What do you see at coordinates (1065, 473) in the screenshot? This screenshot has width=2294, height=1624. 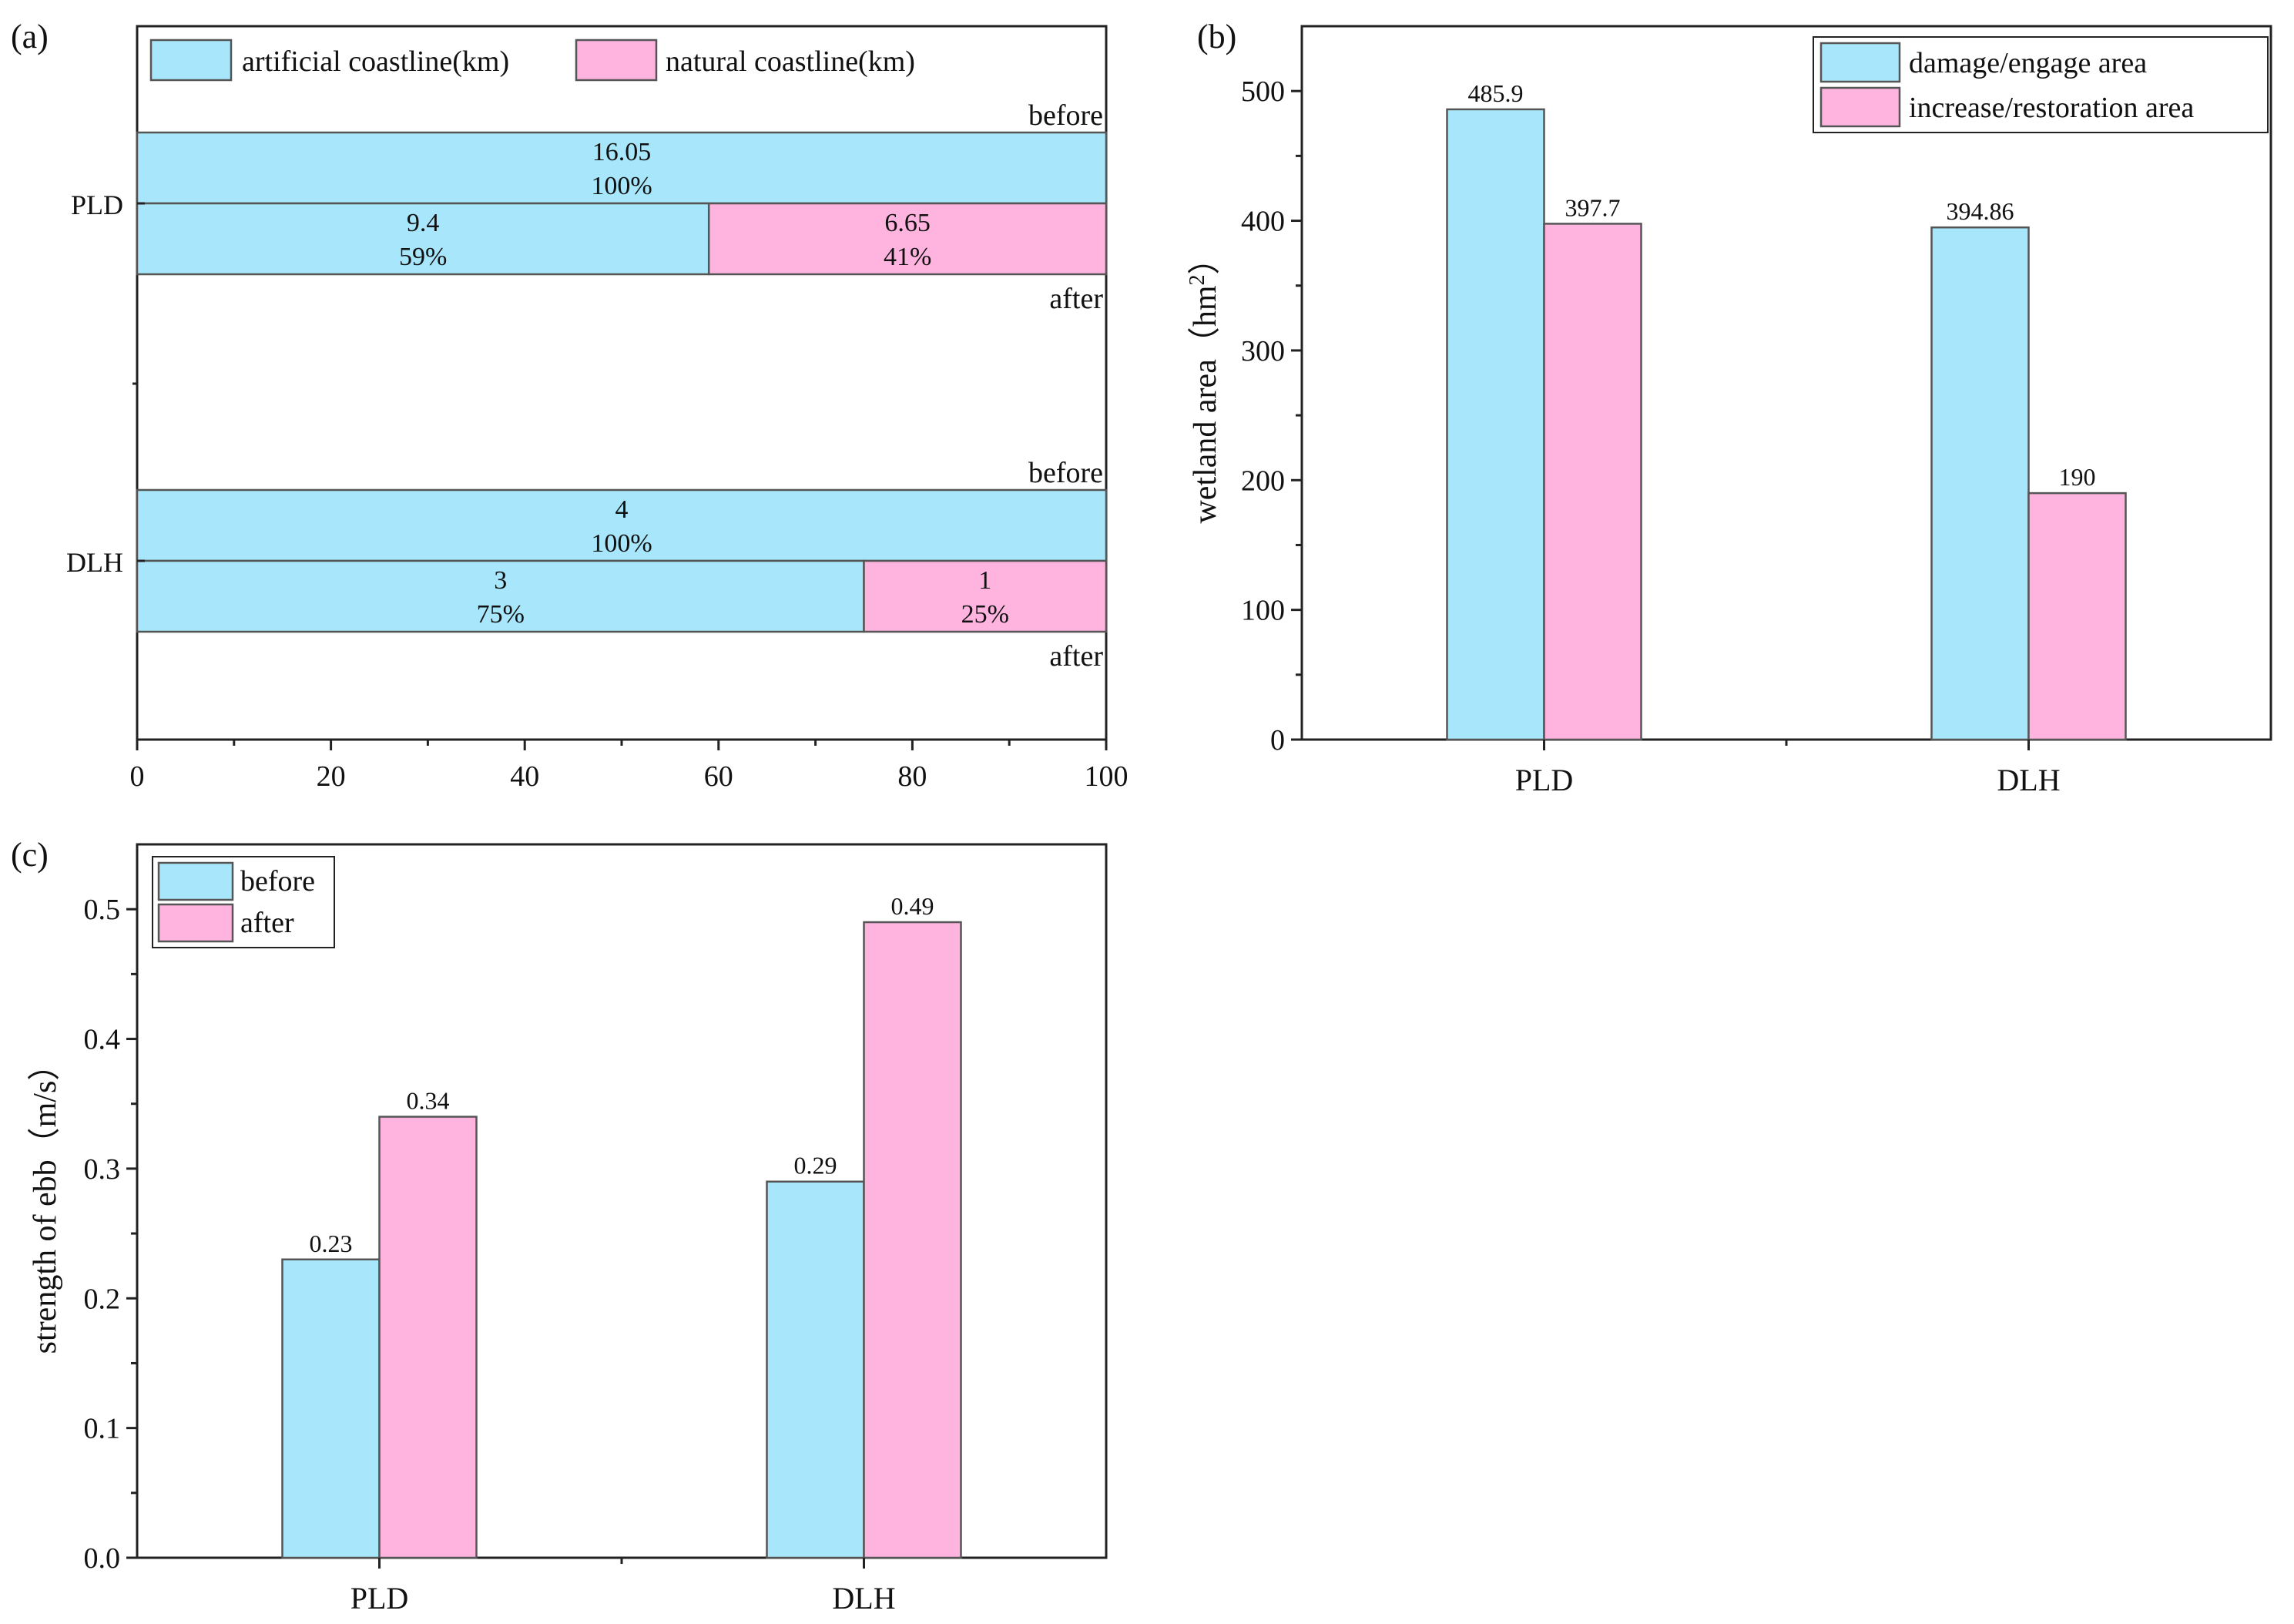 I see `dlh-before-label: before` at bounding box center [1065, 473].